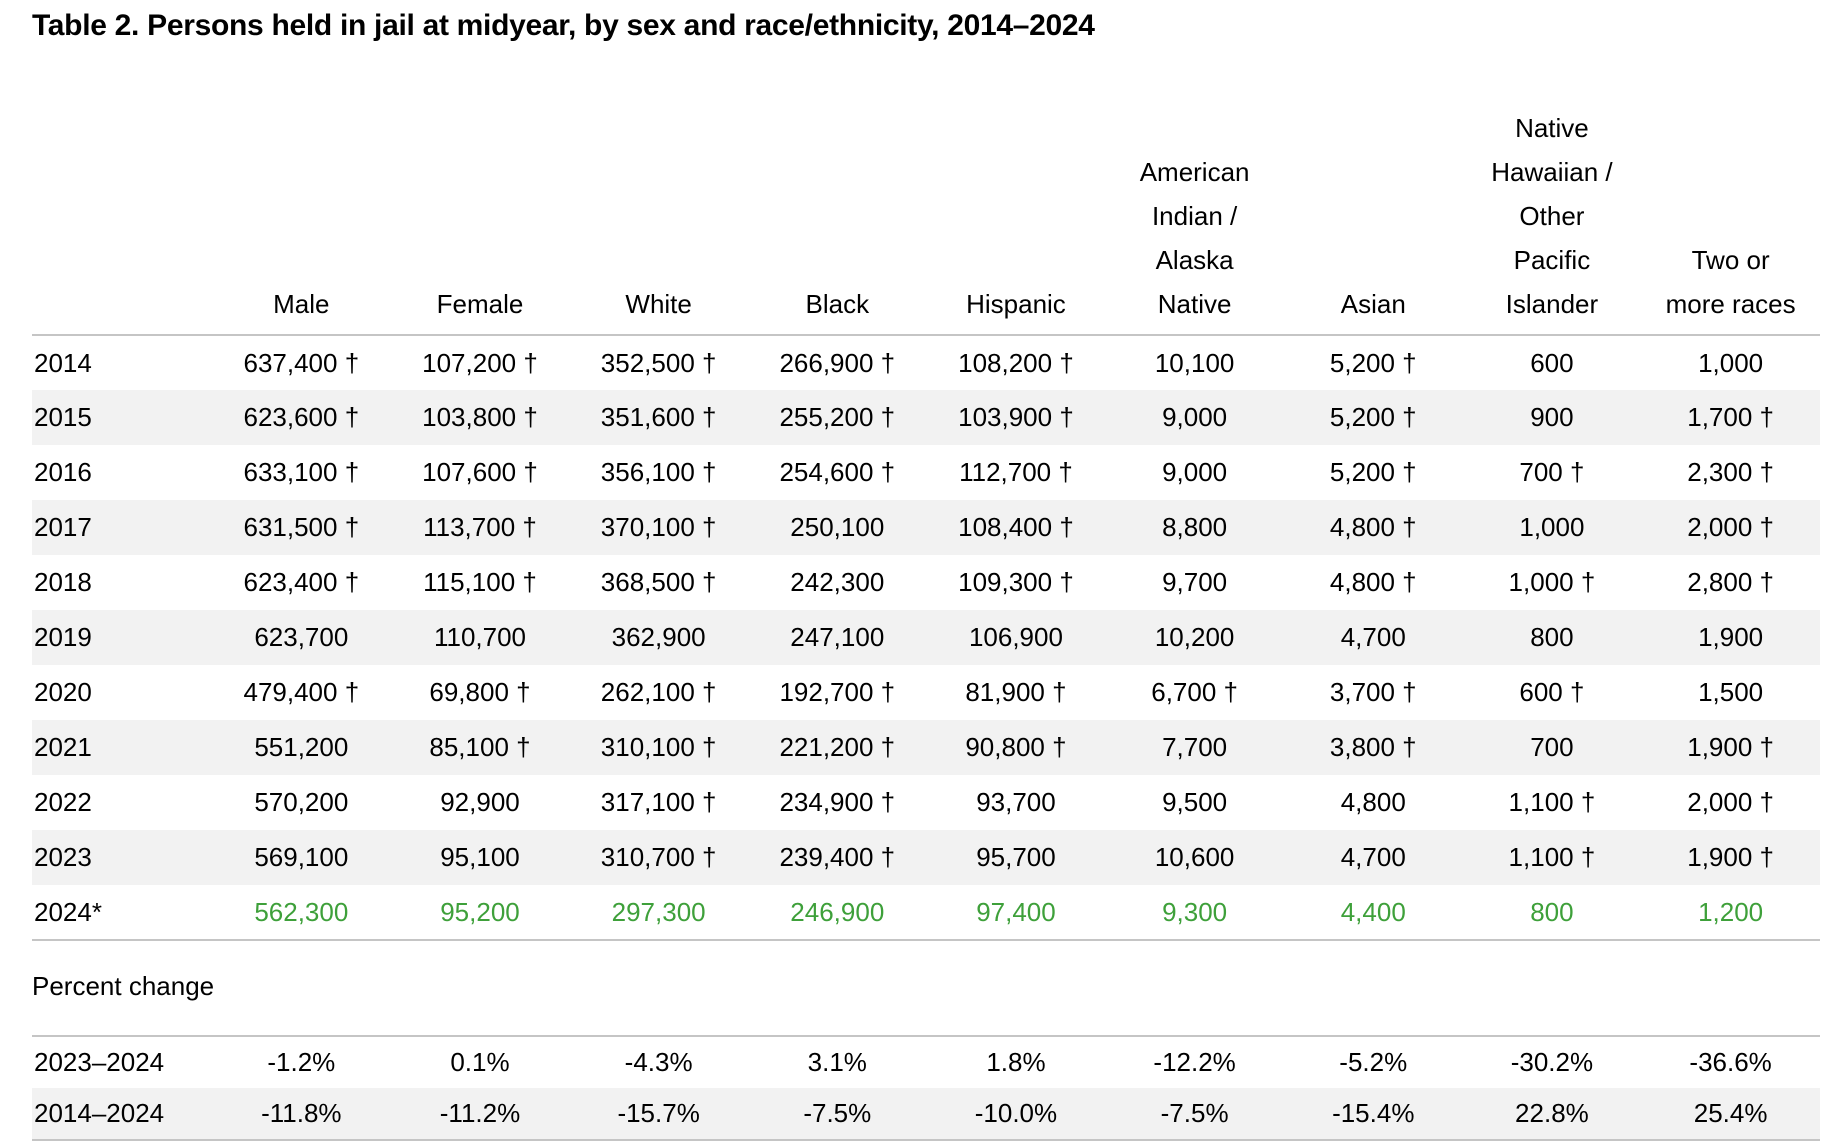  Describe the element at coordinates (658, 472) in the screenshot. I see `value-cell: 356,100 †` at that location.